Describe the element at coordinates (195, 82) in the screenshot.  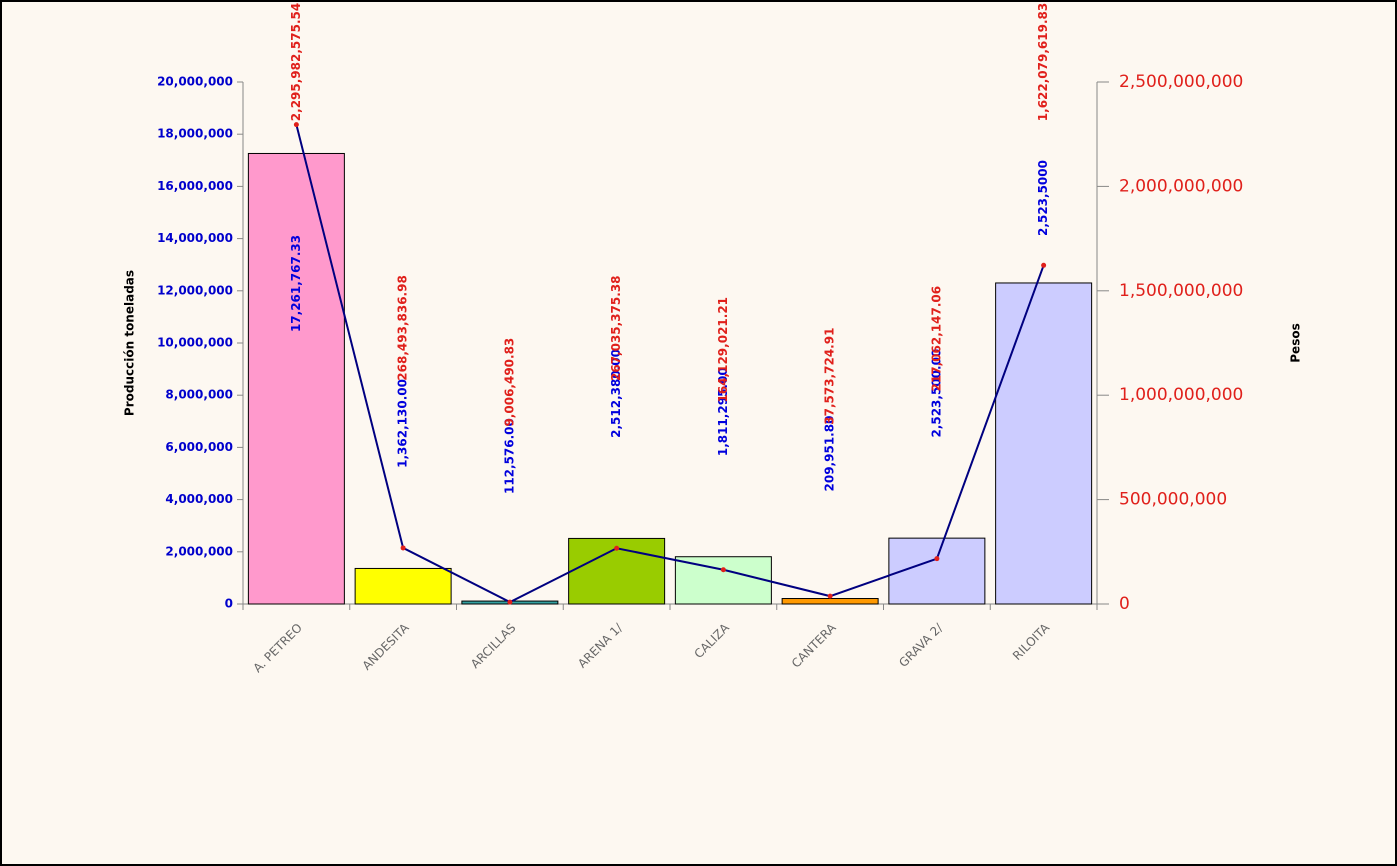
I see `y-tick-label: 20,000,000` at that location.